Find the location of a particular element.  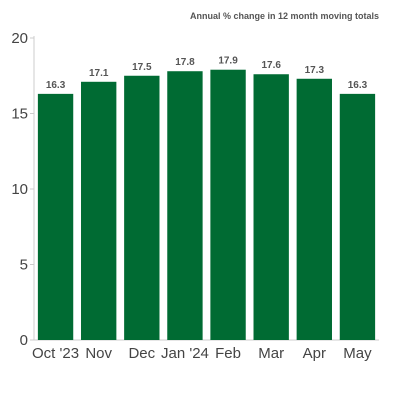

y-tick-label: 20 is located at coordinates (19, 38).